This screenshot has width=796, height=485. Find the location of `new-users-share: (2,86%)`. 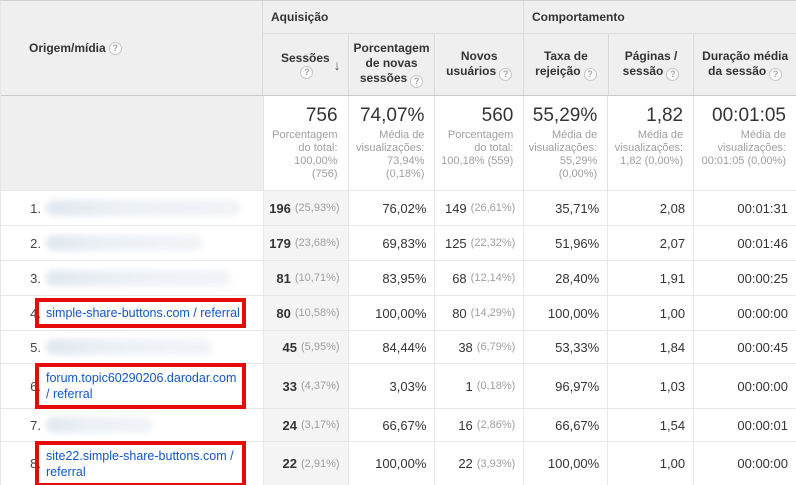

new-users-share: (2,86%) is located at coordinates (496, 425).